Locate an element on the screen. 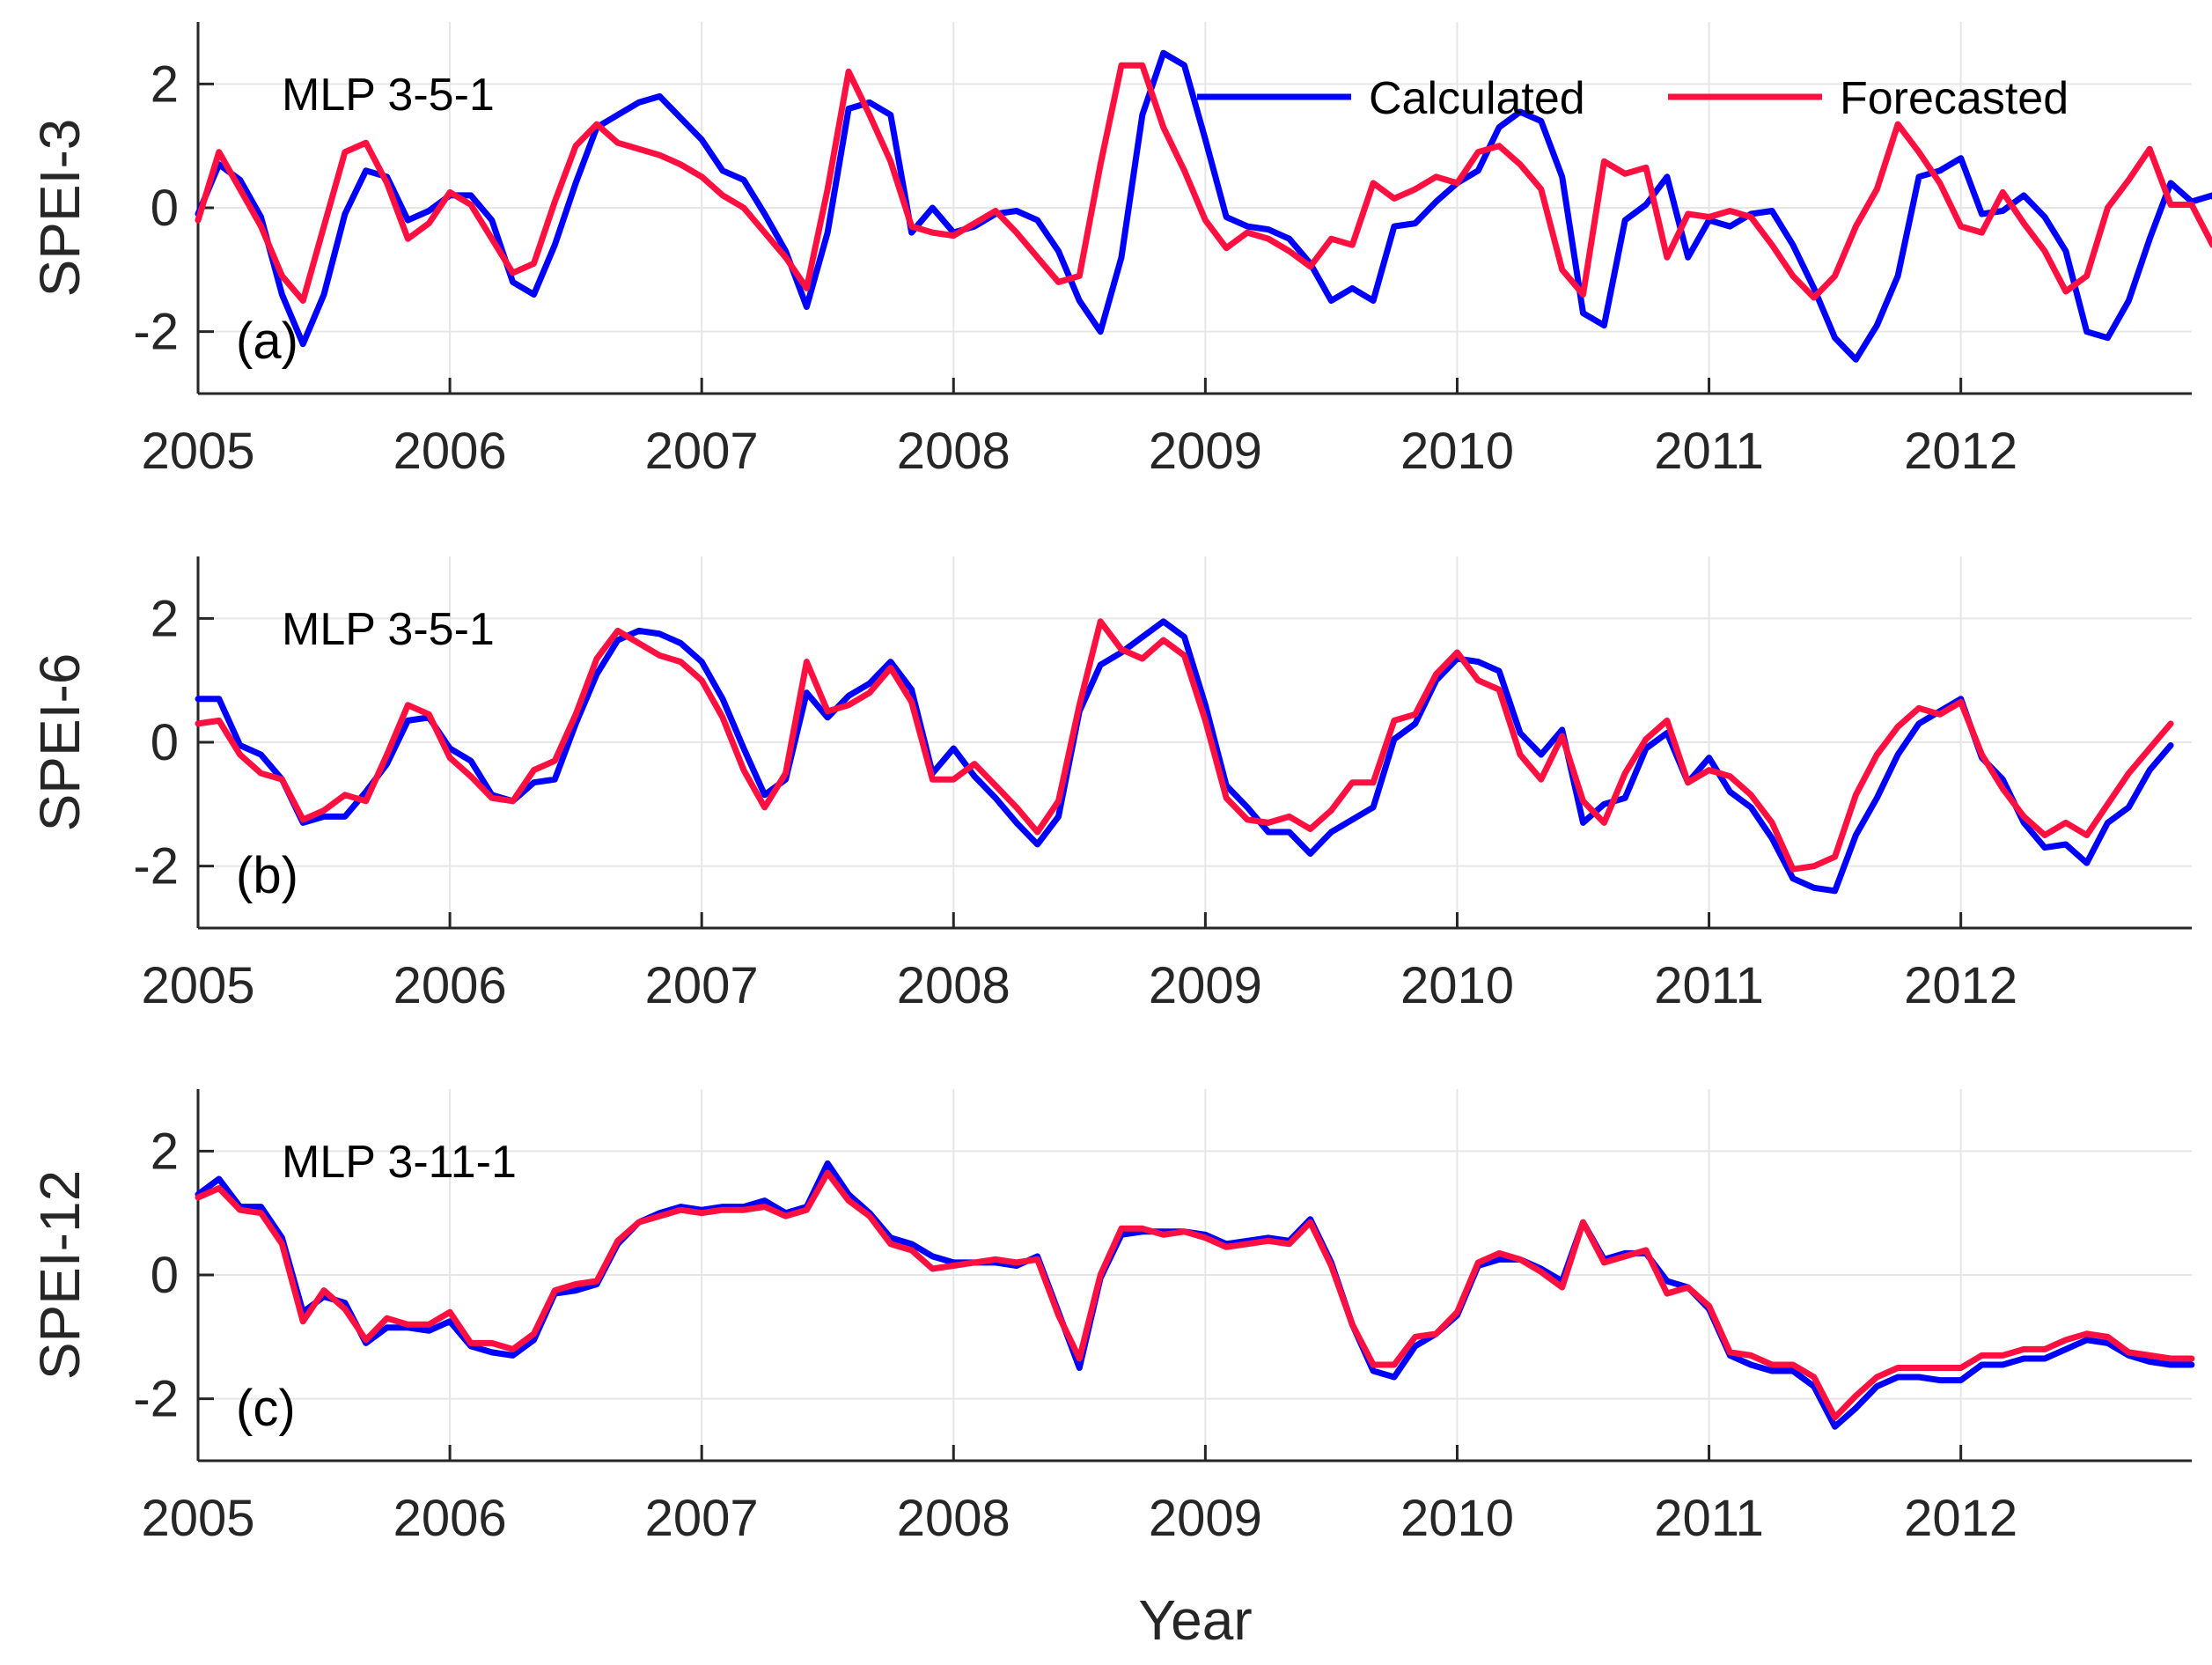 This screenshot has height=1665, width=2212. panel-label: (b) is located at coordinates (267, 875).